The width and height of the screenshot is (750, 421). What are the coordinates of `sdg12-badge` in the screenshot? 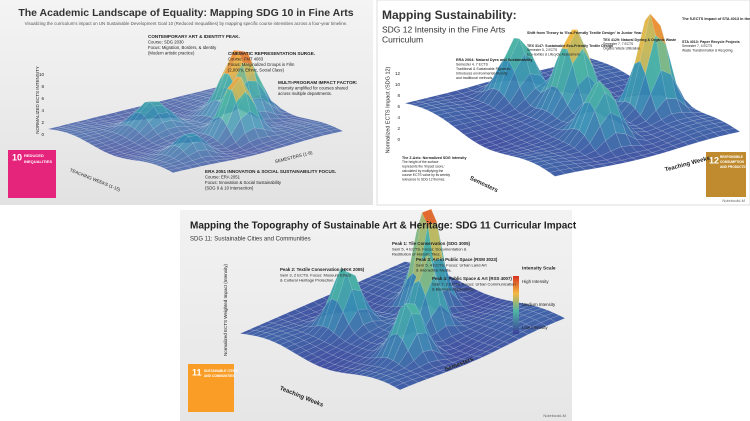 It's located at (726, 174).